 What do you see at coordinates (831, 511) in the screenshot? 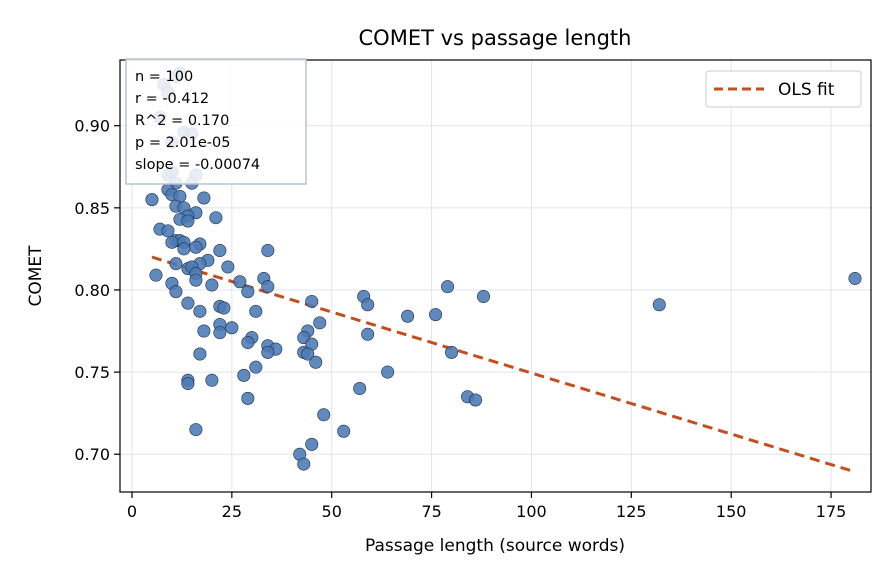
I see `x-tick-label: 175` at bounding box center [831, 511].